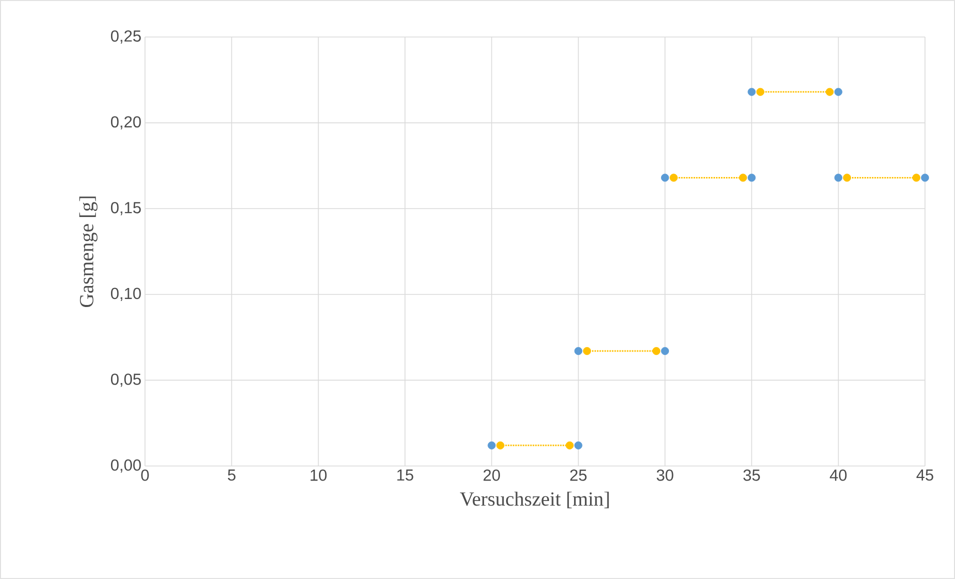 This screenshot has height=579, width=955. Describe the element at coordinates (125, 209) in the screenshot. I see `y-tick-label: 0,15` at that location.